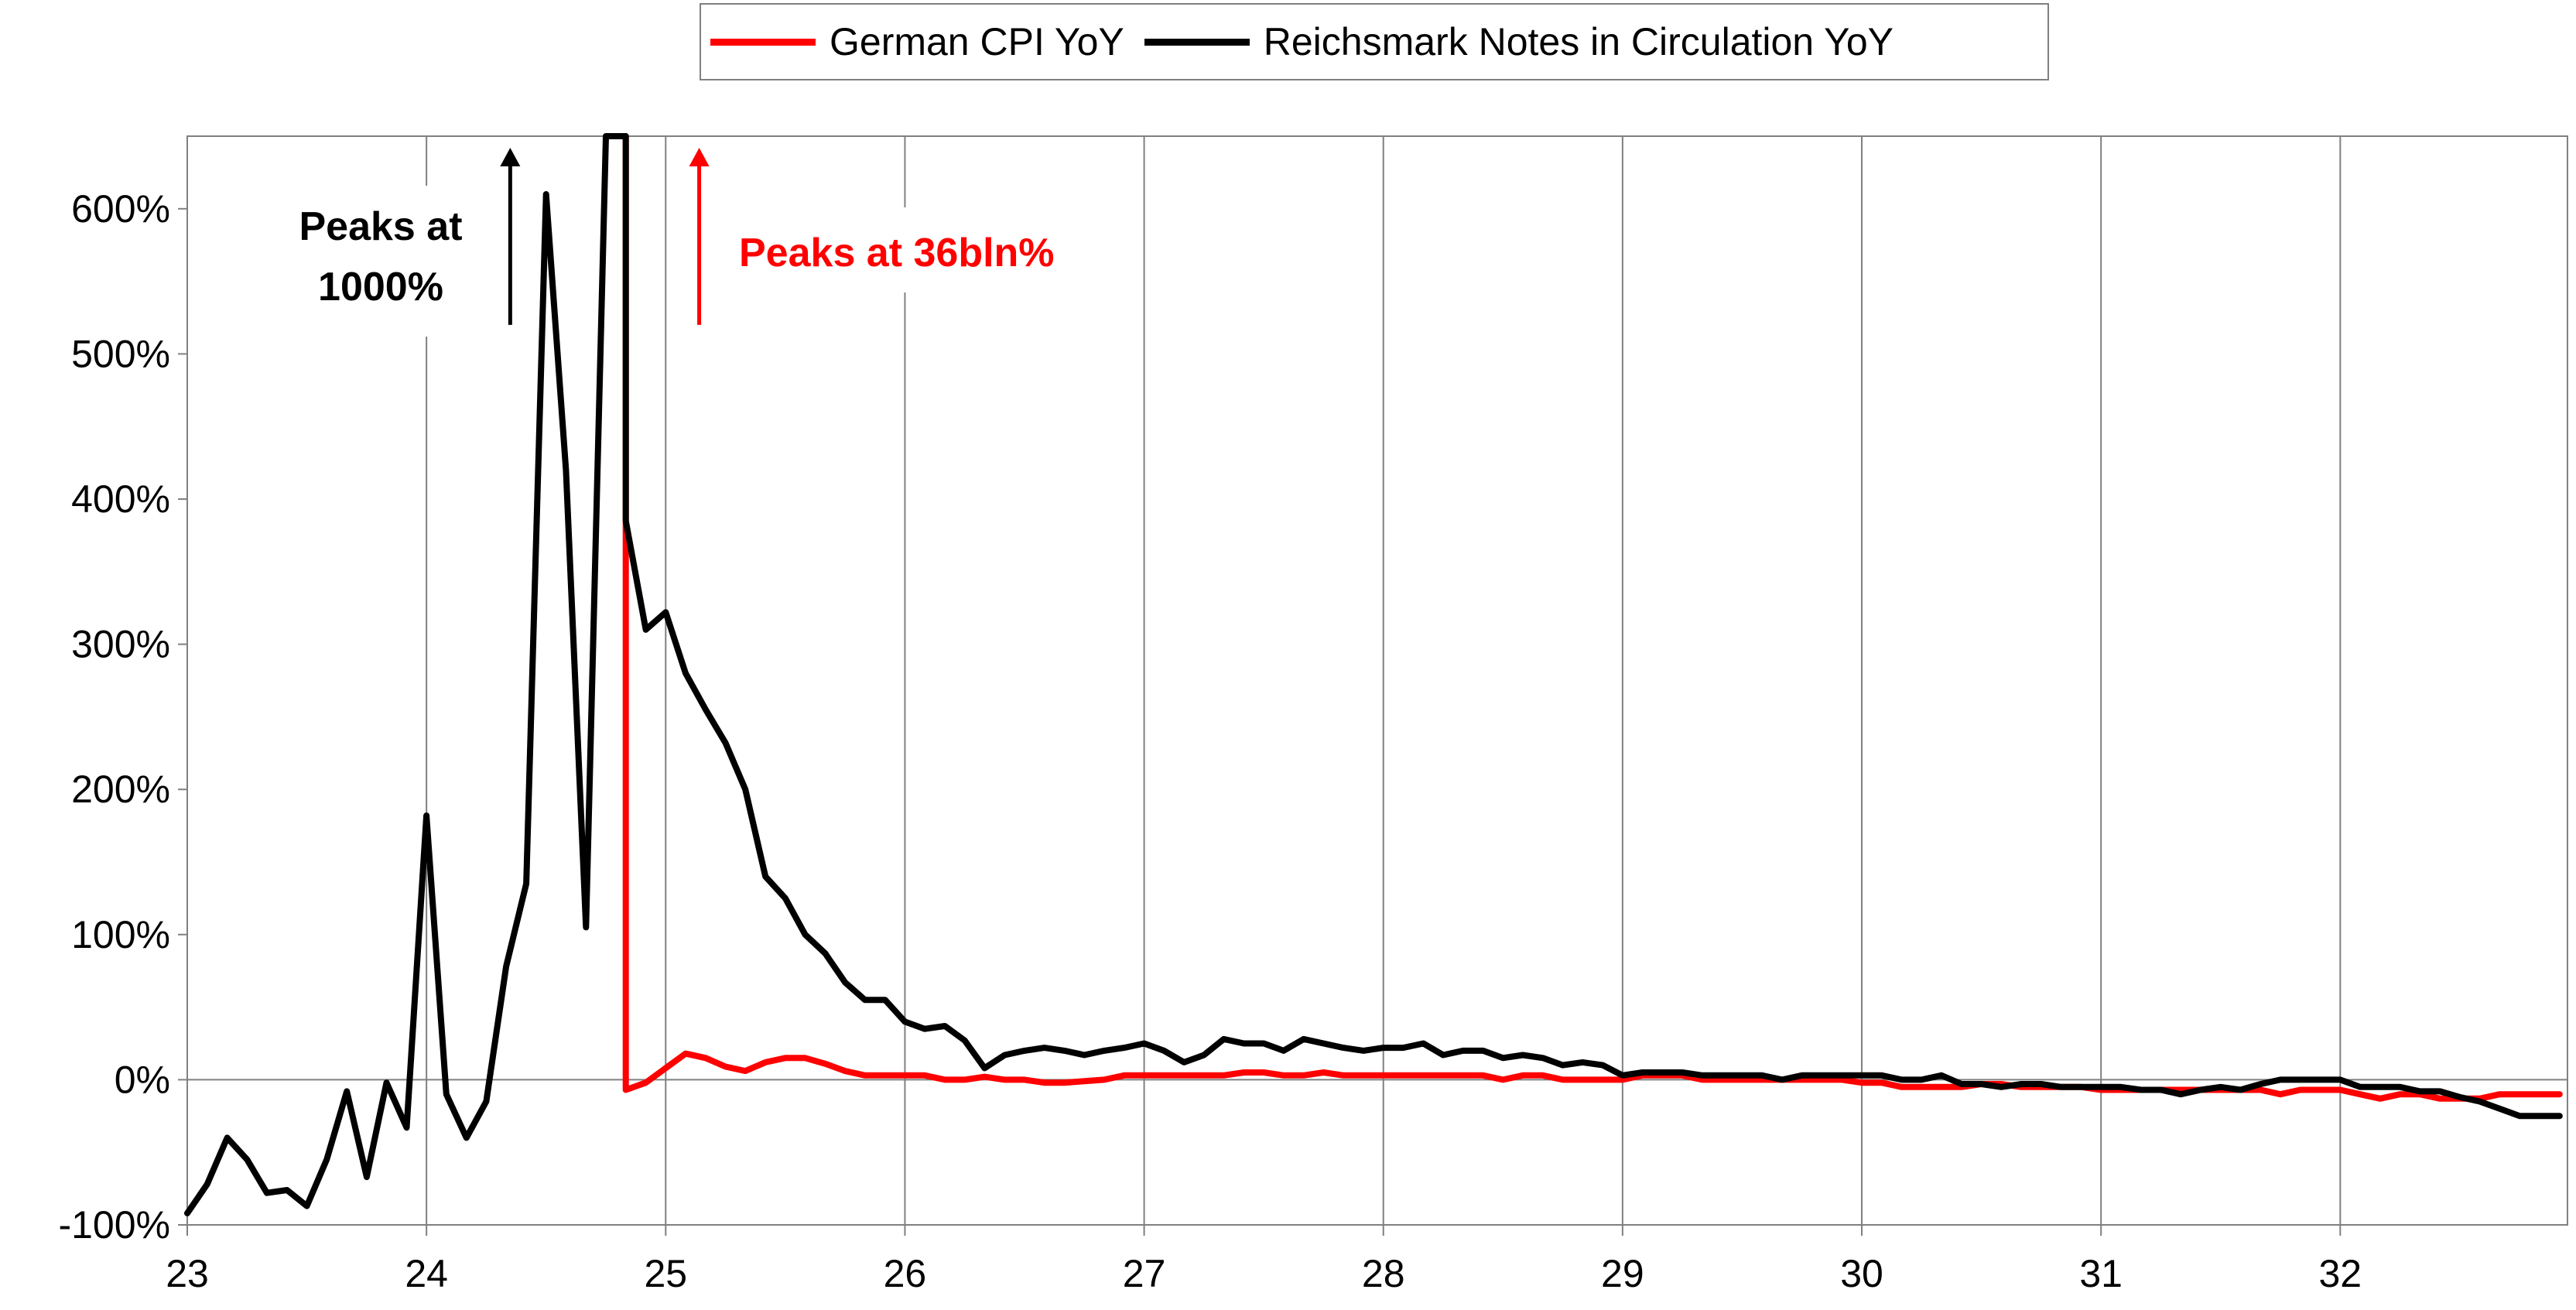 The height and width of the screenshot is (1310, 2576). I want to click on x-tick-label: 24, so click(426, 1273).